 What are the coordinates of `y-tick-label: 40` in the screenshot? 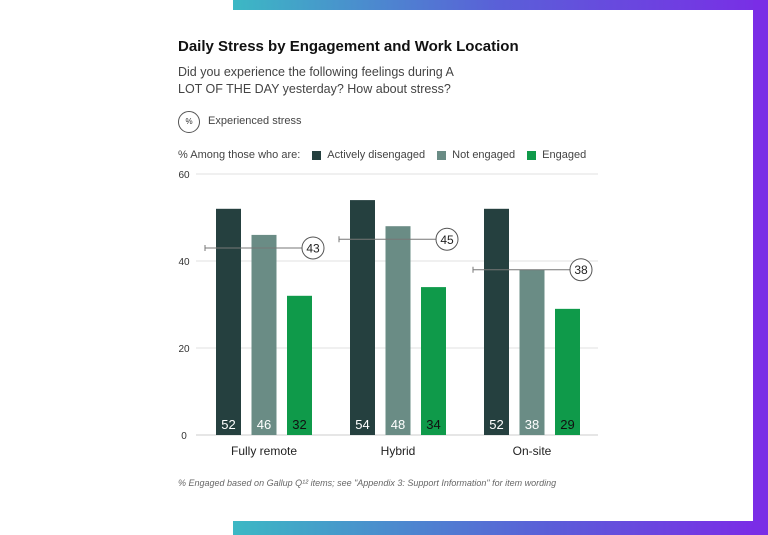 It's located at (184, 262).